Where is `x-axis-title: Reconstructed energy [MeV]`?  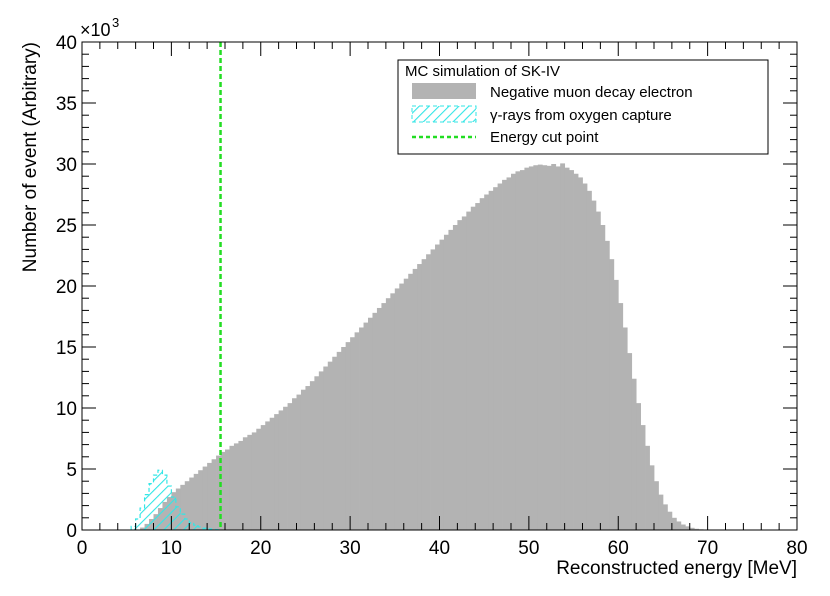 x-axis-title: Reconstructed energy [MeV] is located at coordinates (676, 568).